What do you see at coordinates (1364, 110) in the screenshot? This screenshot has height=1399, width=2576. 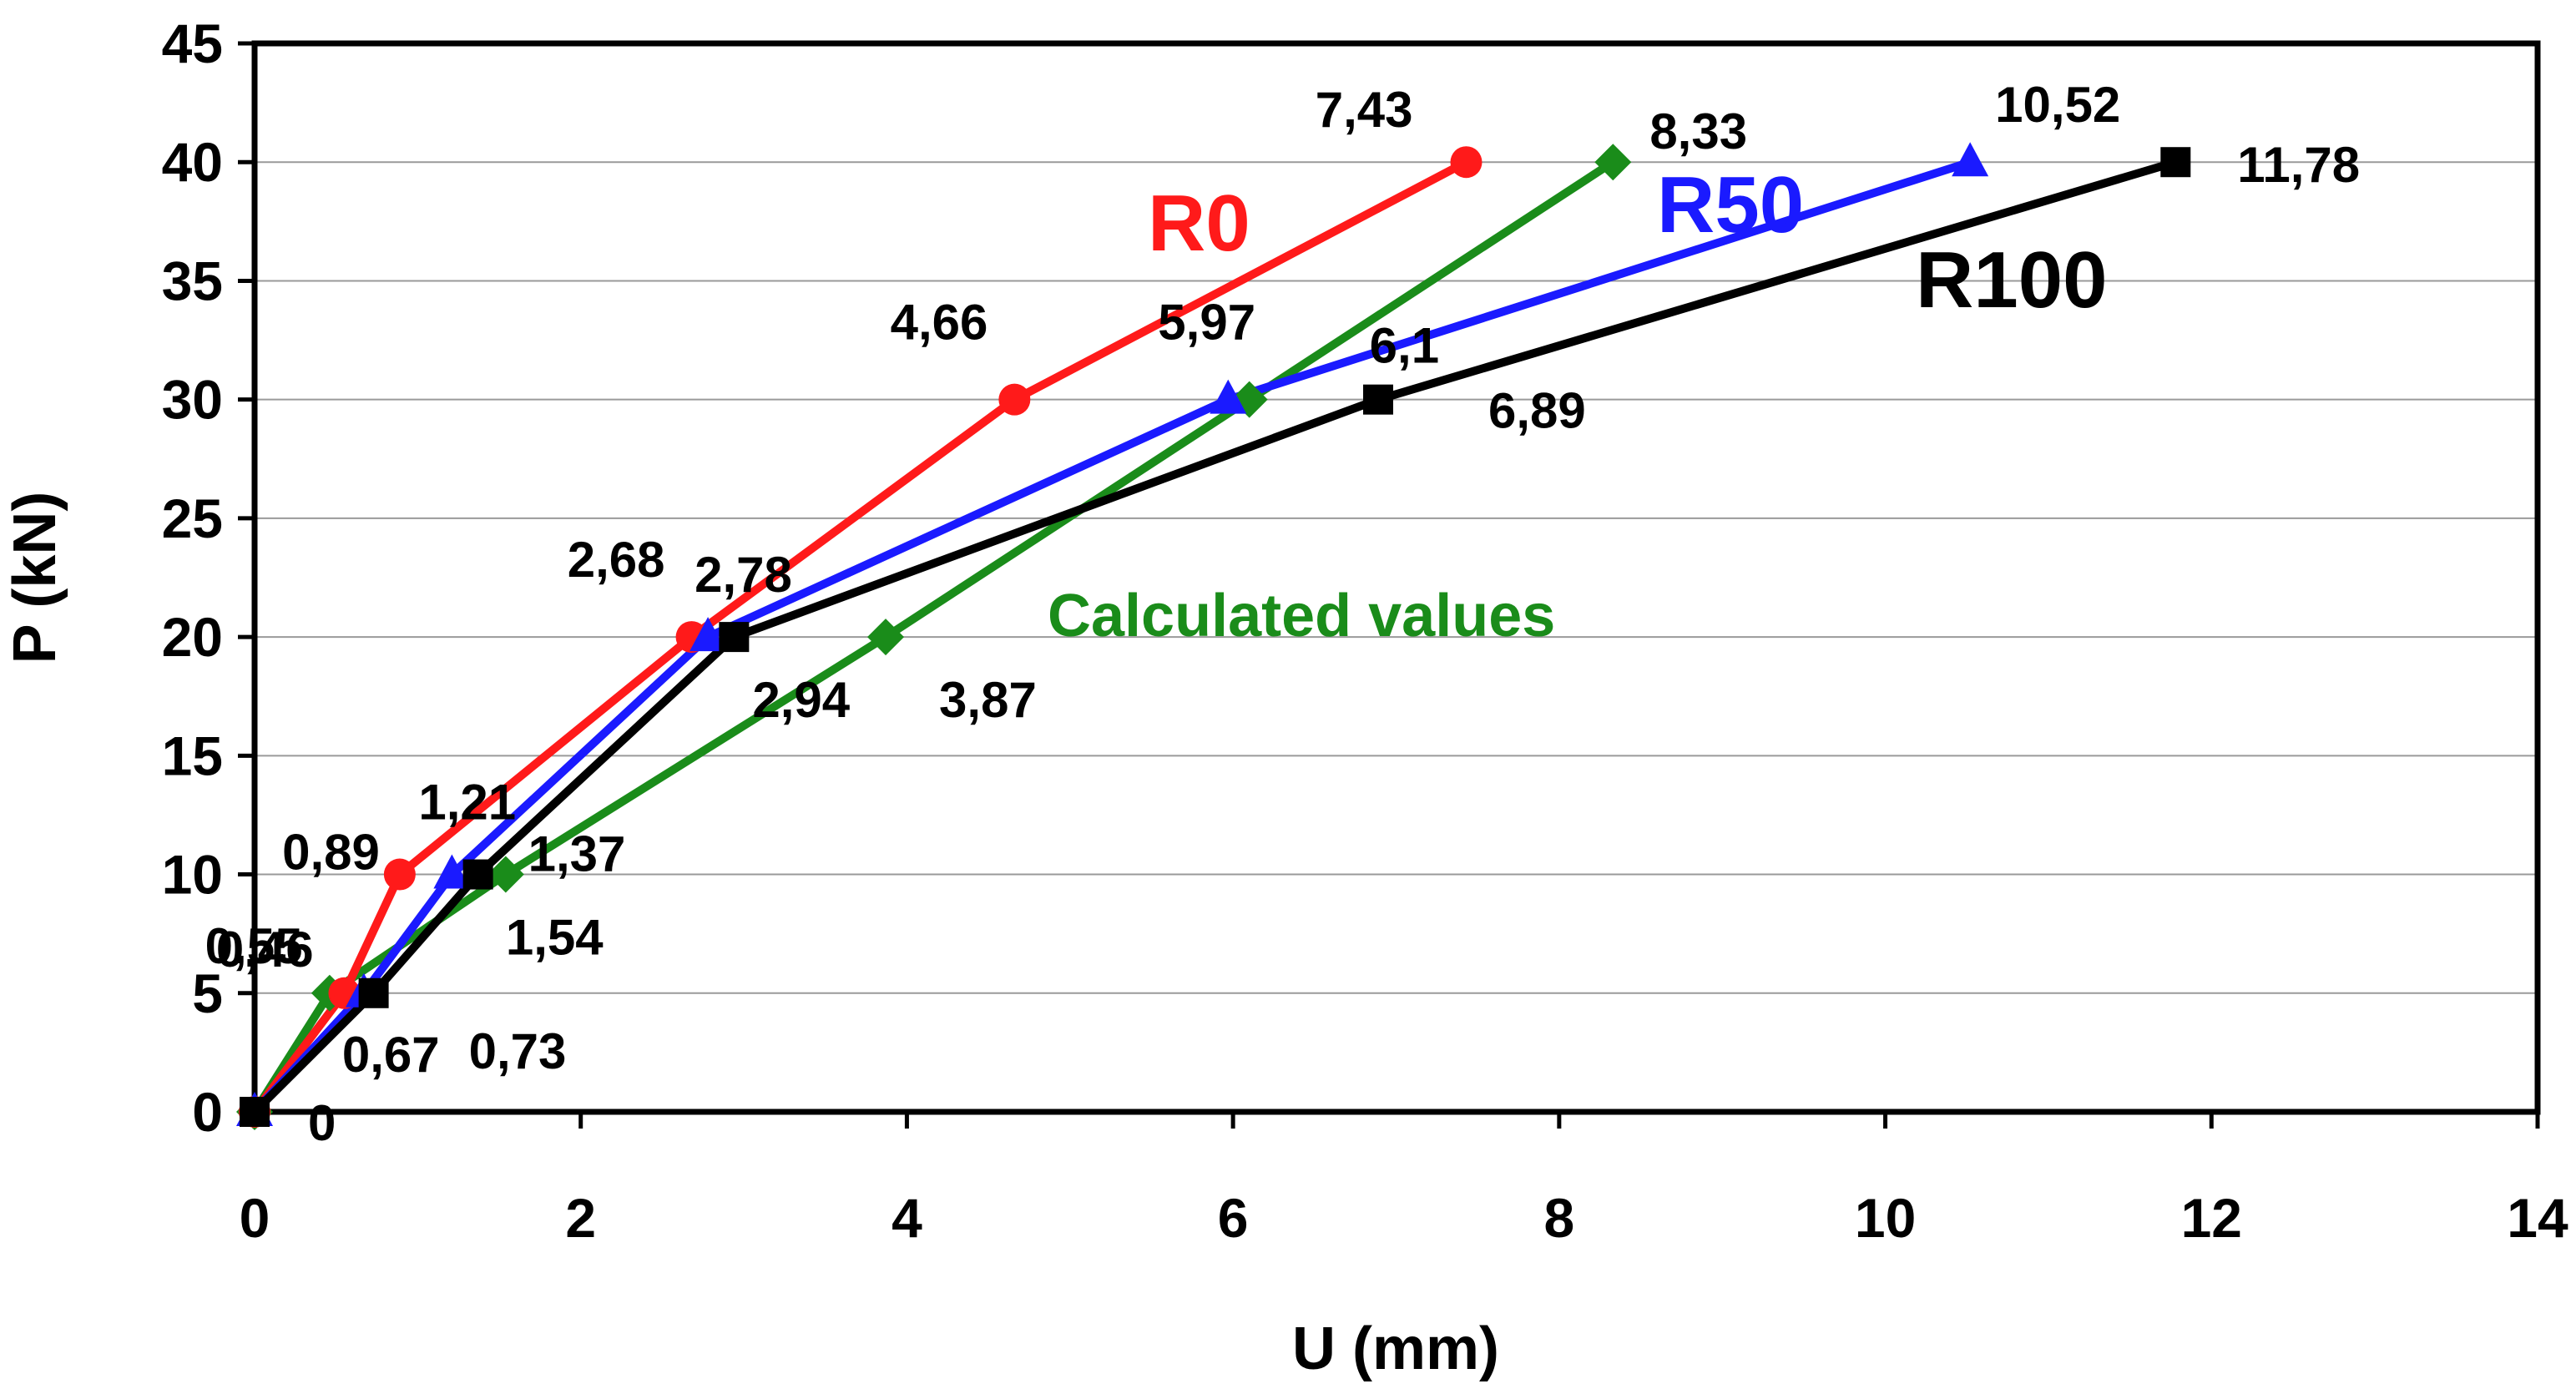 I see `point-label-r0-5: 7,43` at bounding box center [1364, 110].